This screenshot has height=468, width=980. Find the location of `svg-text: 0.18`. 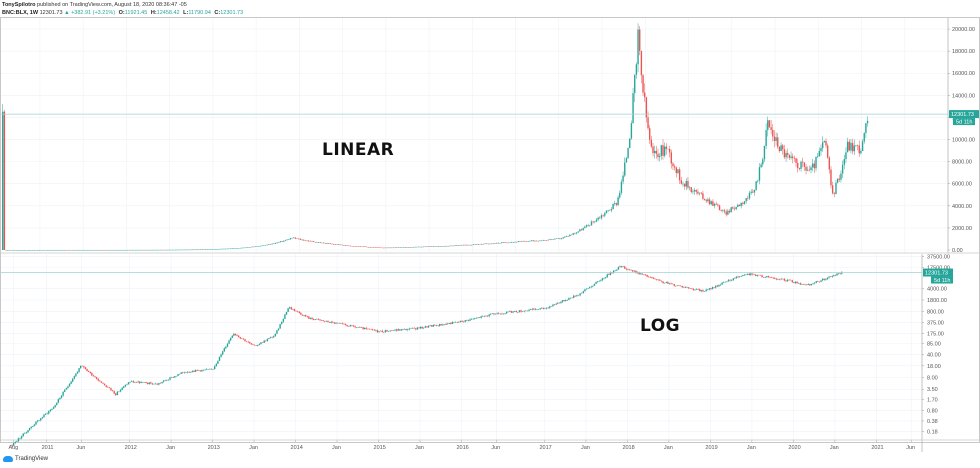

svg-text: 0.18 is located at coordinates (932, 433).